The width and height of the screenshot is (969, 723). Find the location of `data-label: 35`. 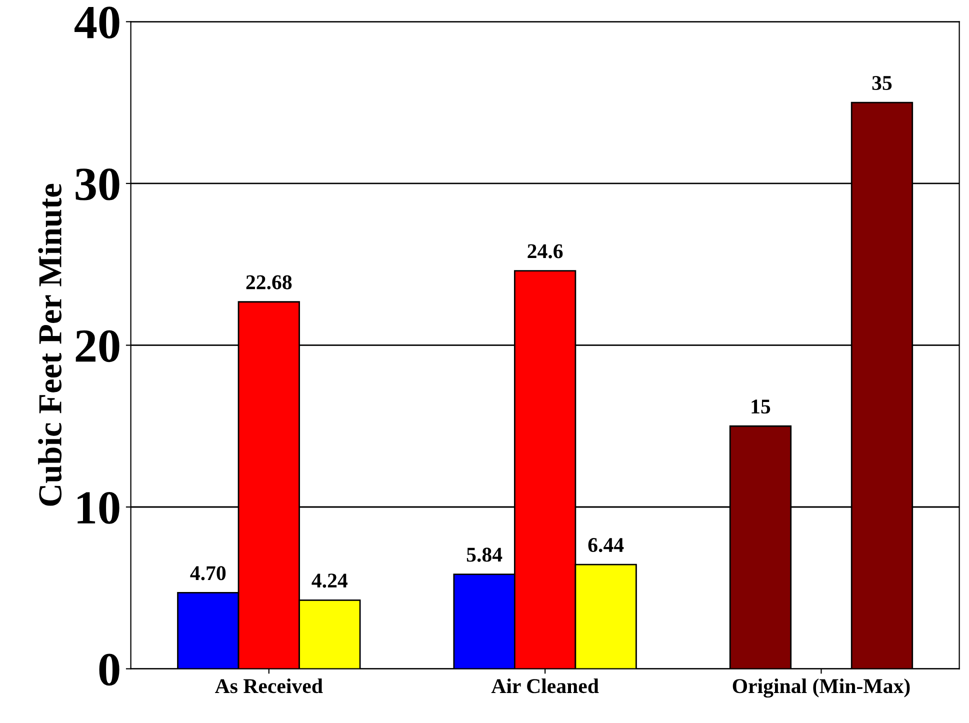

data-label: 35 is located at coordinates (882, 83).